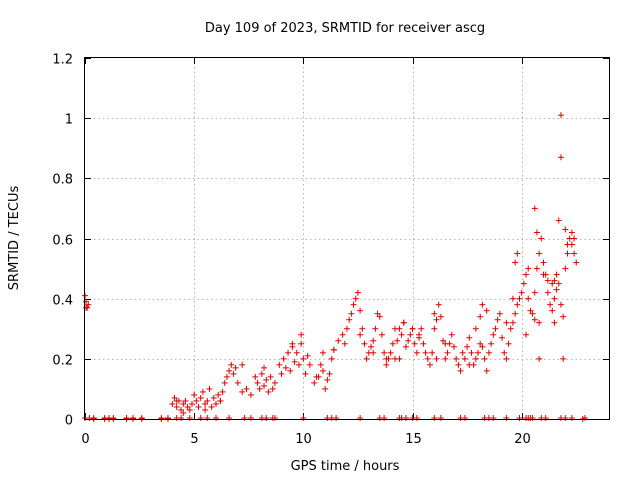 This screenshot has height=480, width=640. I want to click on y-axis-label: SRMTID / TECUs, so click(14, 238).